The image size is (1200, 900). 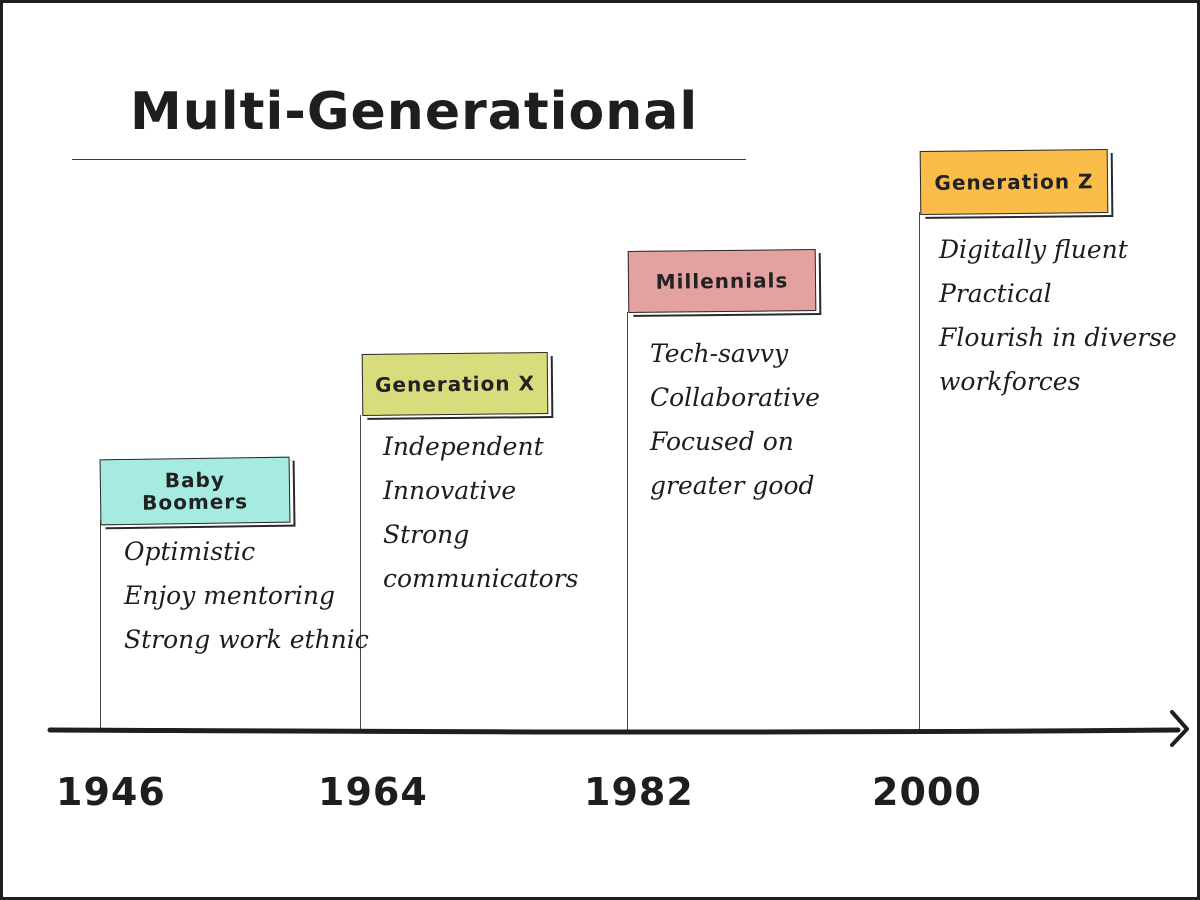 What do you see at coordinates (722, 441) in the screenshot?
I see `trait: Focused on` at bounding box center [722, 441].